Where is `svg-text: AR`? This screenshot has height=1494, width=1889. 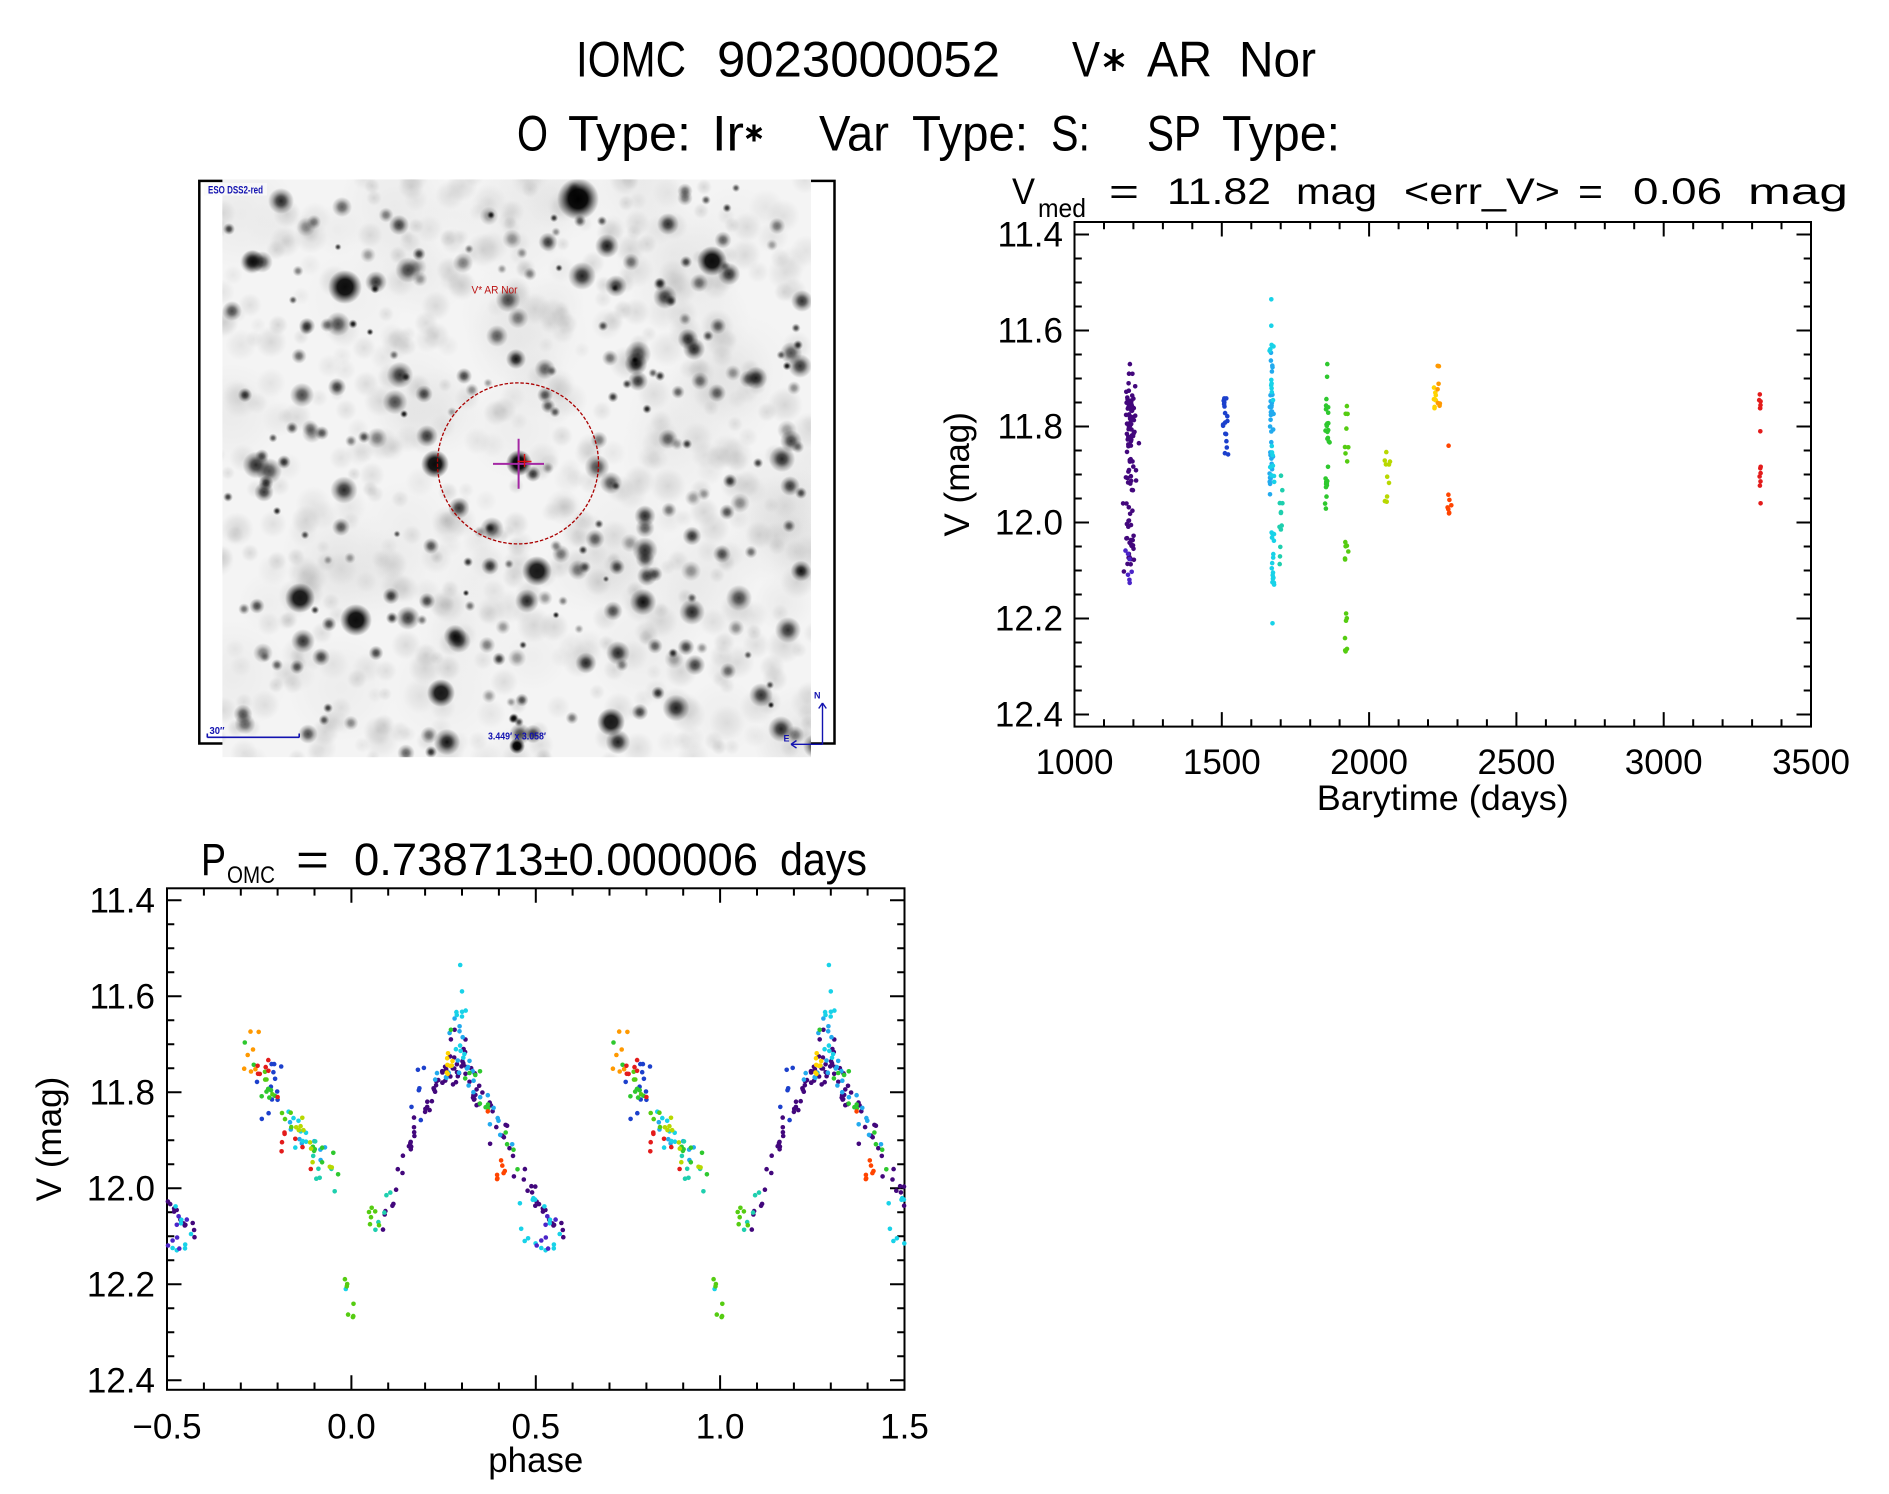 svg-text: AR is located at coordinates (1179, 60).